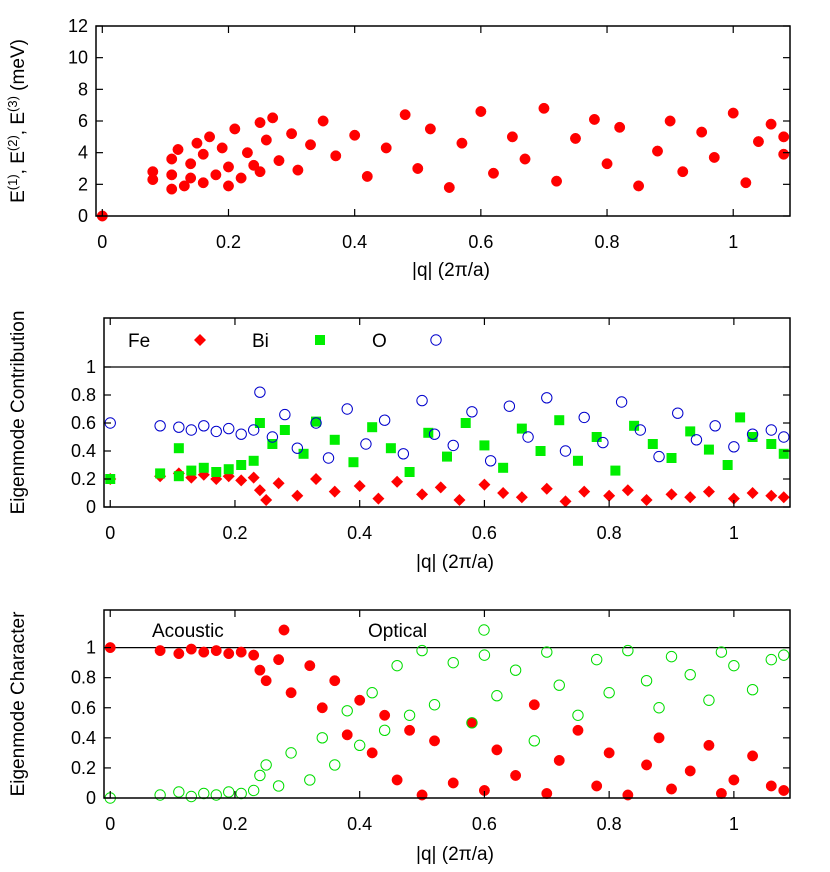  I want to click on y-tick-label: 1, so click(91, 367).